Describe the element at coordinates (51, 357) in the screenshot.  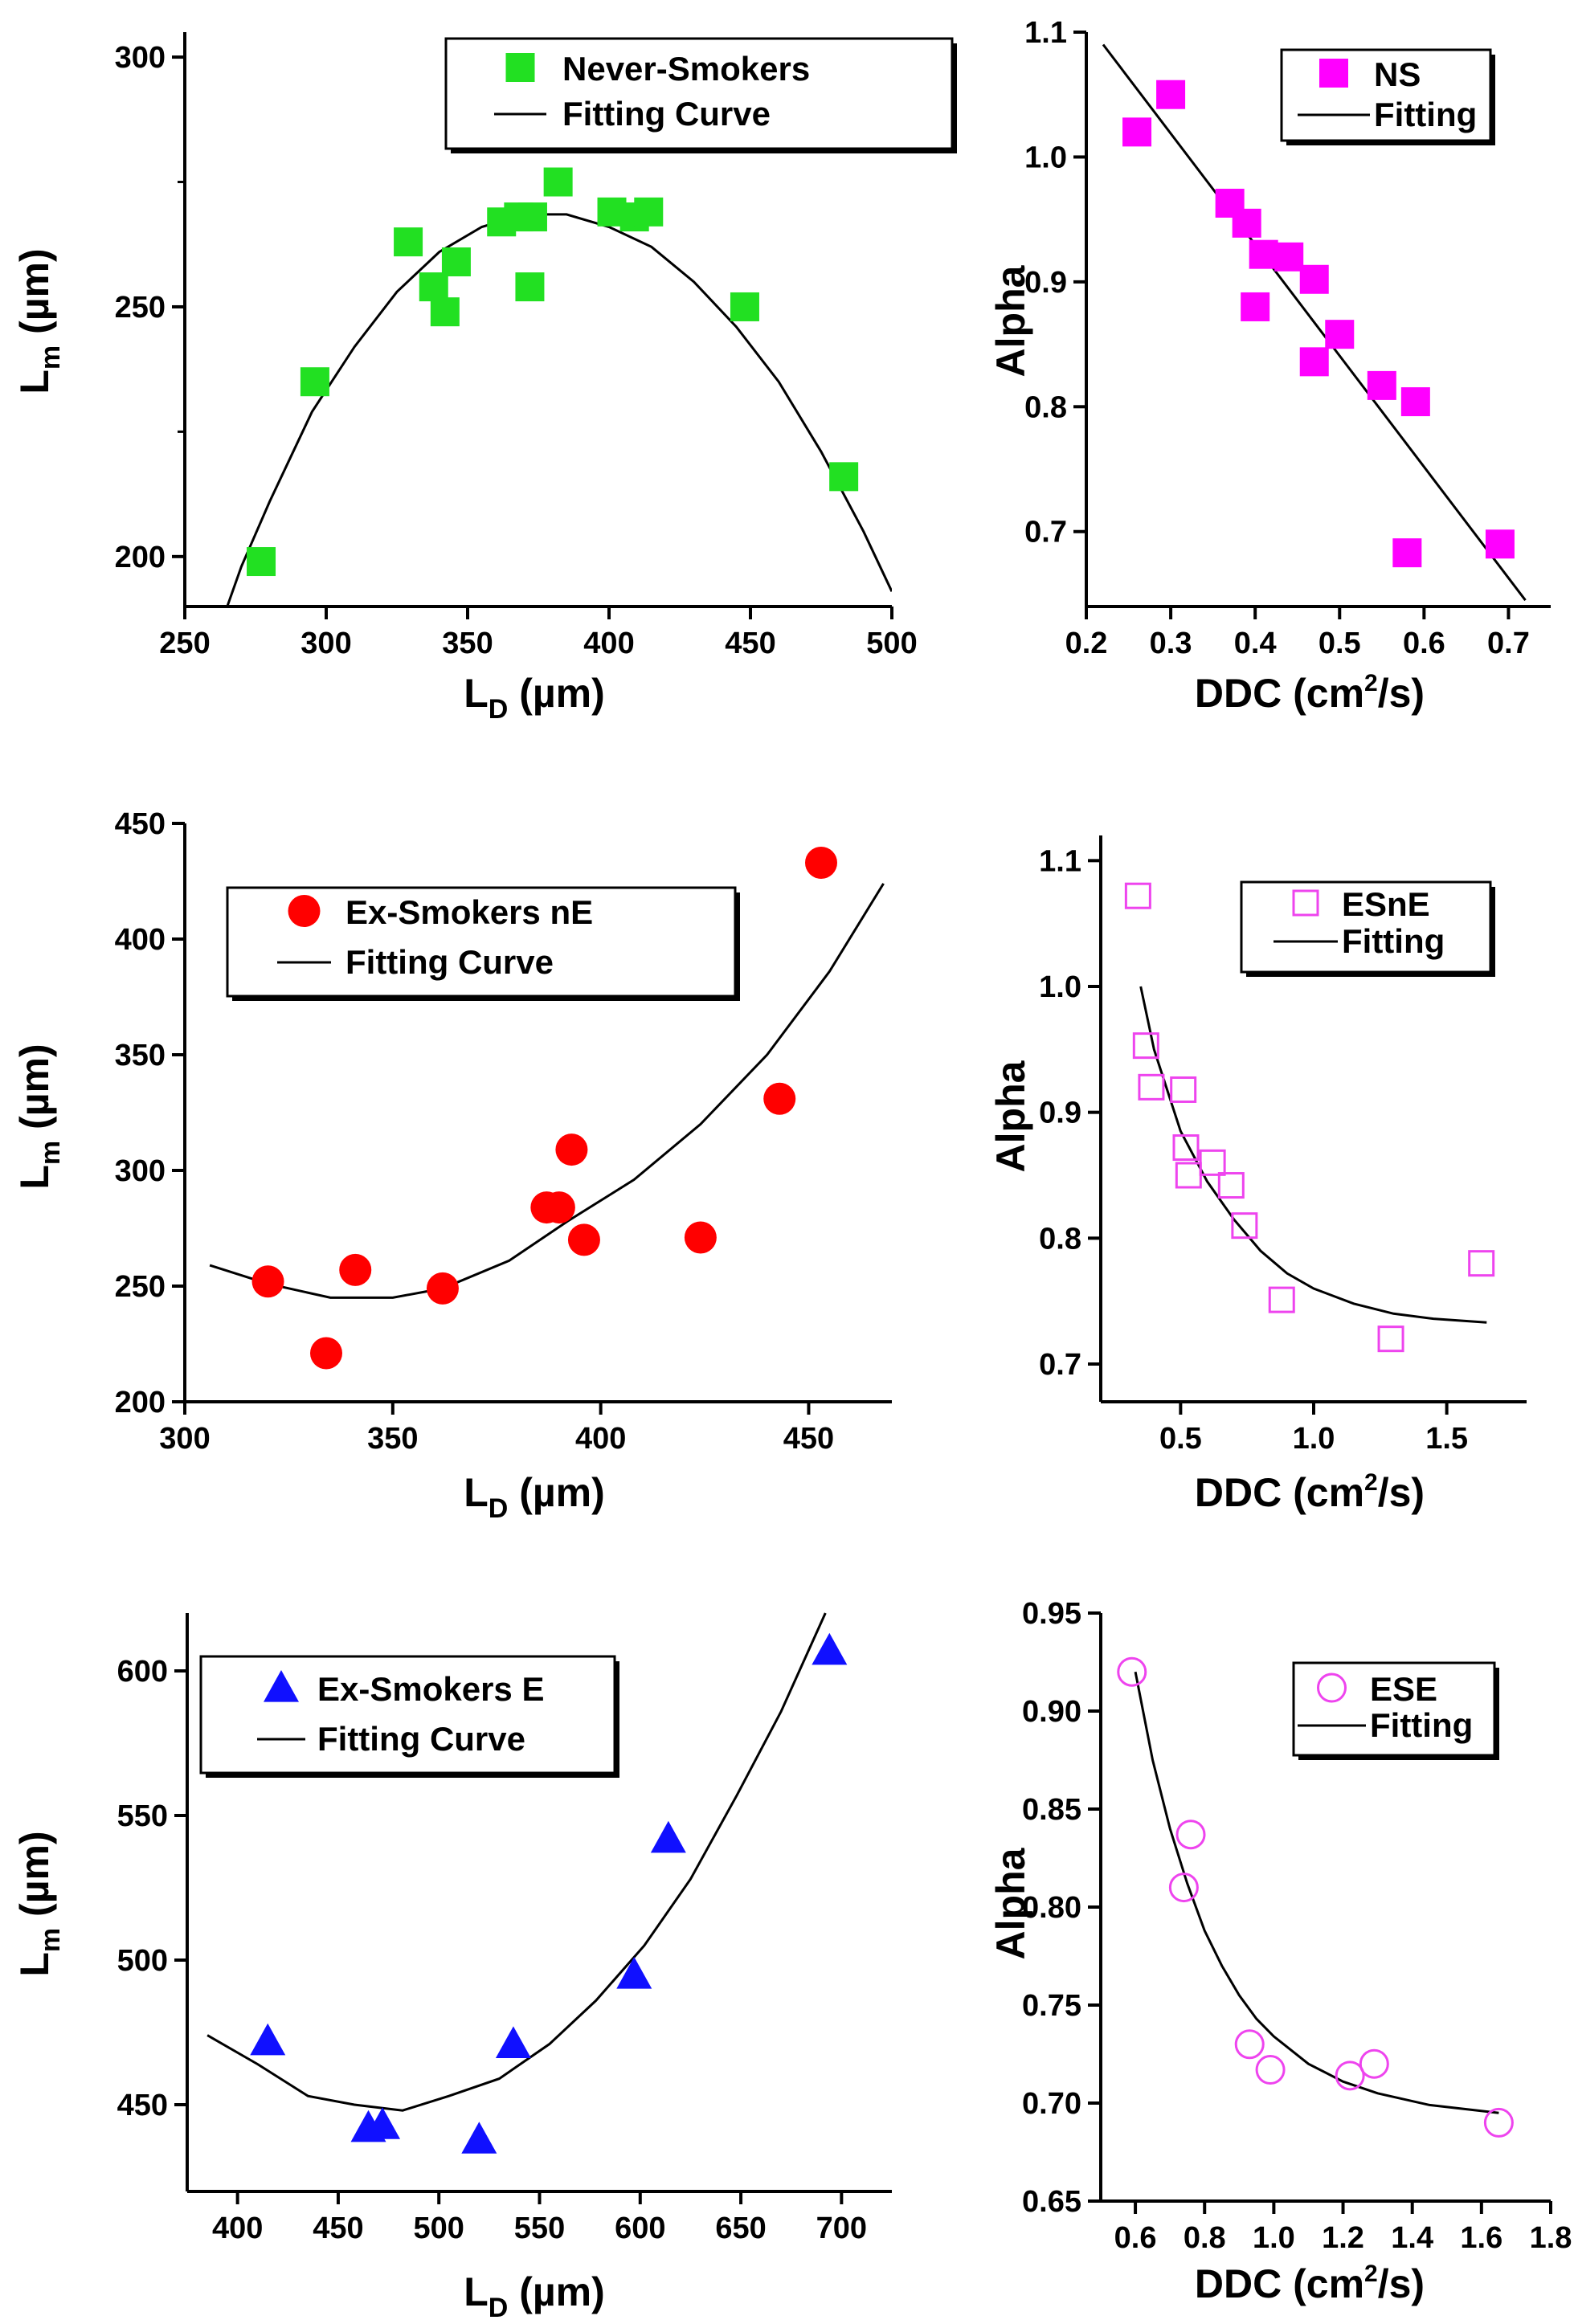
I see `y-axis-label-sub: m` at that location.